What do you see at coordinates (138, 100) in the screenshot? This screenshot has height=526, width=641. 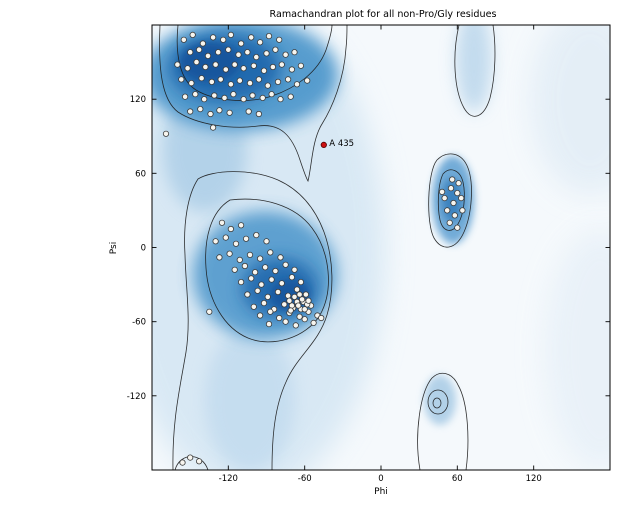 I see `y-tick-label: 120` at bounding box center [138, 100].